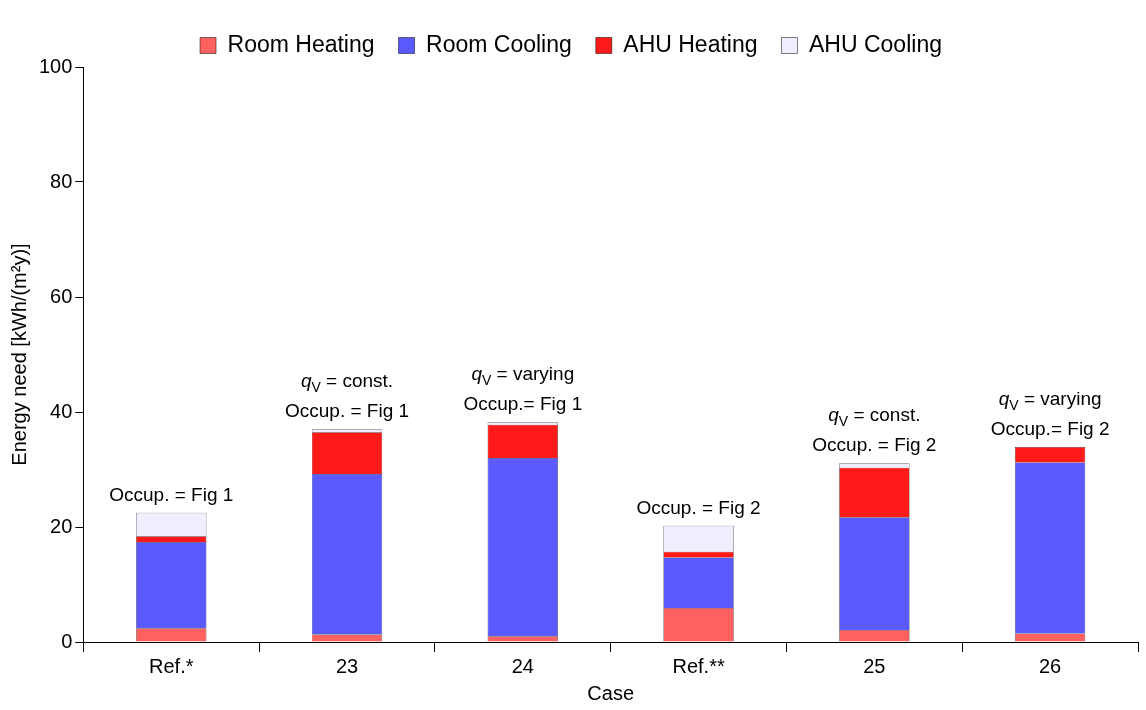 This screenshot has width=1146, height=710. Describe the element at coordinates (18, 354) in the screenshot. I see `y-axis-title: Energy need [kWh/(m²y)]` at that location.